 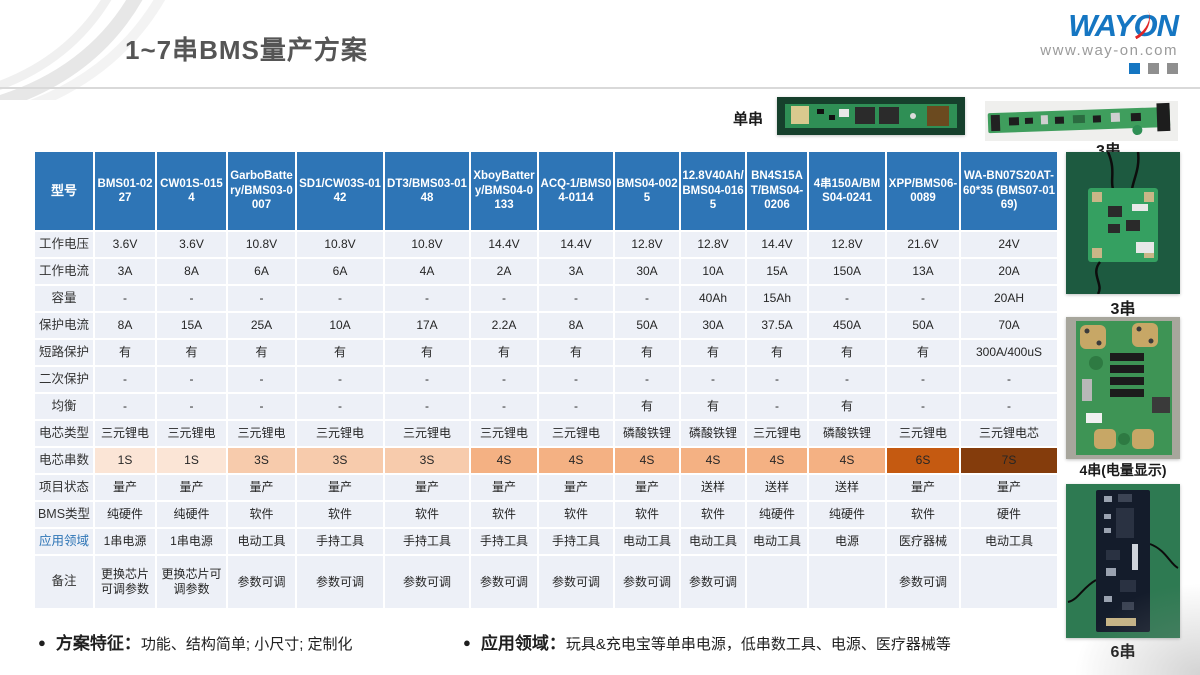 I want to click on logo-square-blue, so click(x=1134, y=68).